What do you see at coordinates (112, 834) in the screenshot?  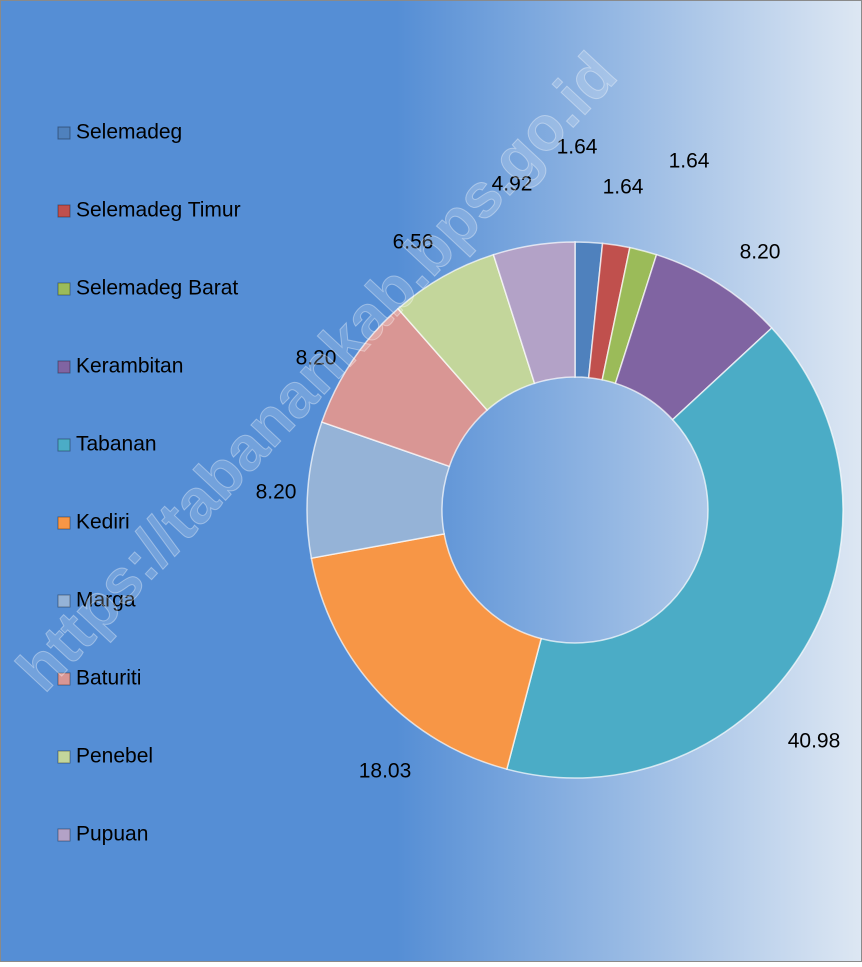 I see `legend-label: Pupuan` at bounding box center [112, 834].